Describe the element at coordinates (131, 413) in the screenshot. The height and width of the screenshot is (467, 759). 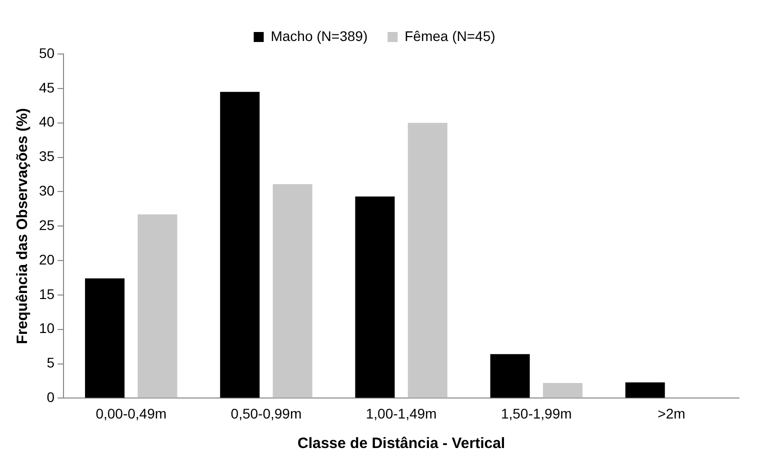
I see `x-tick-label: 0,00-0,49m` at that location.